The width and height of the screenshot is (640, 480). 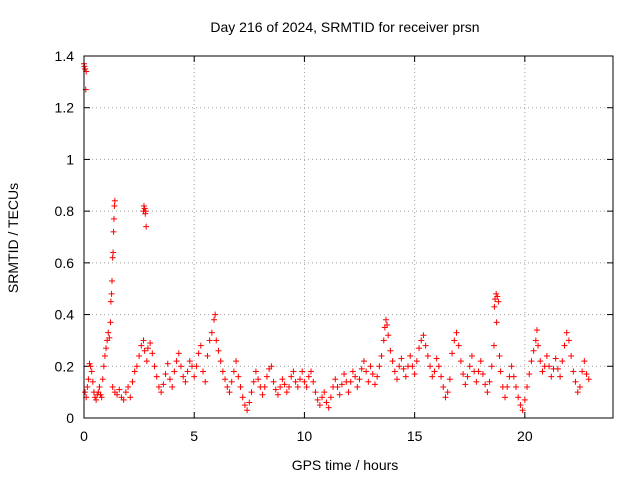 I want to click on x-tick-label: 5, so click(x=194, y=436).